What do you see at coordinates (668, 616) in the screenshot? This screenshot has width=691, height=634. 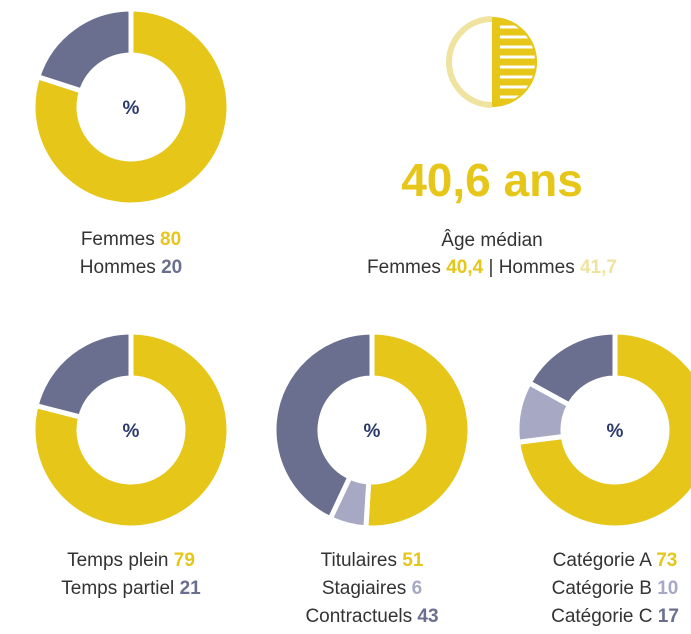 I see `legend-value: 17` at bounding box center [668, 616].